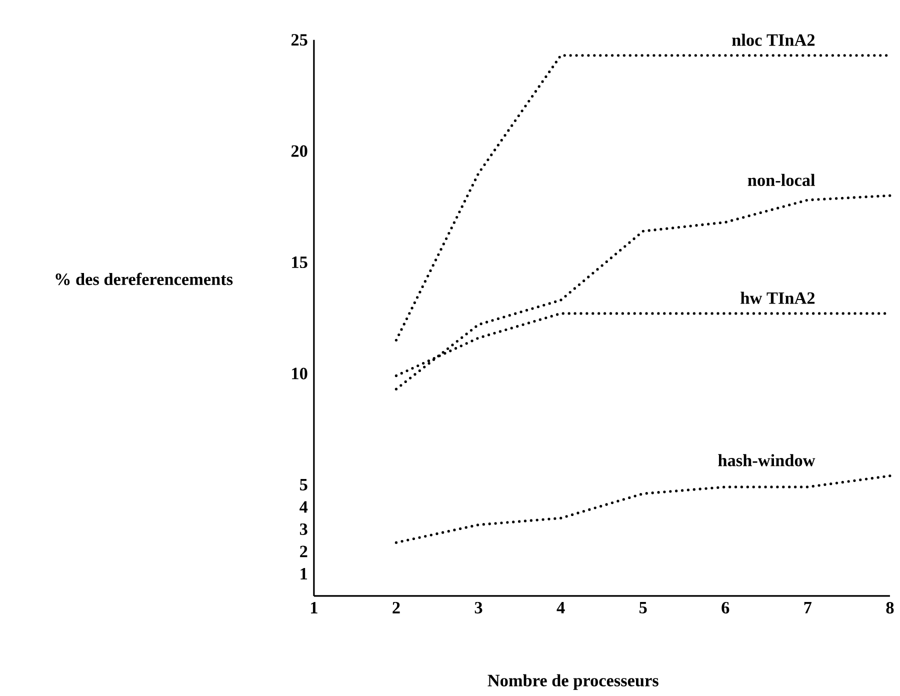  Describe the element at coordinates (300, 374) in the screenshot. I see `y-tick-label: 10` at that location.